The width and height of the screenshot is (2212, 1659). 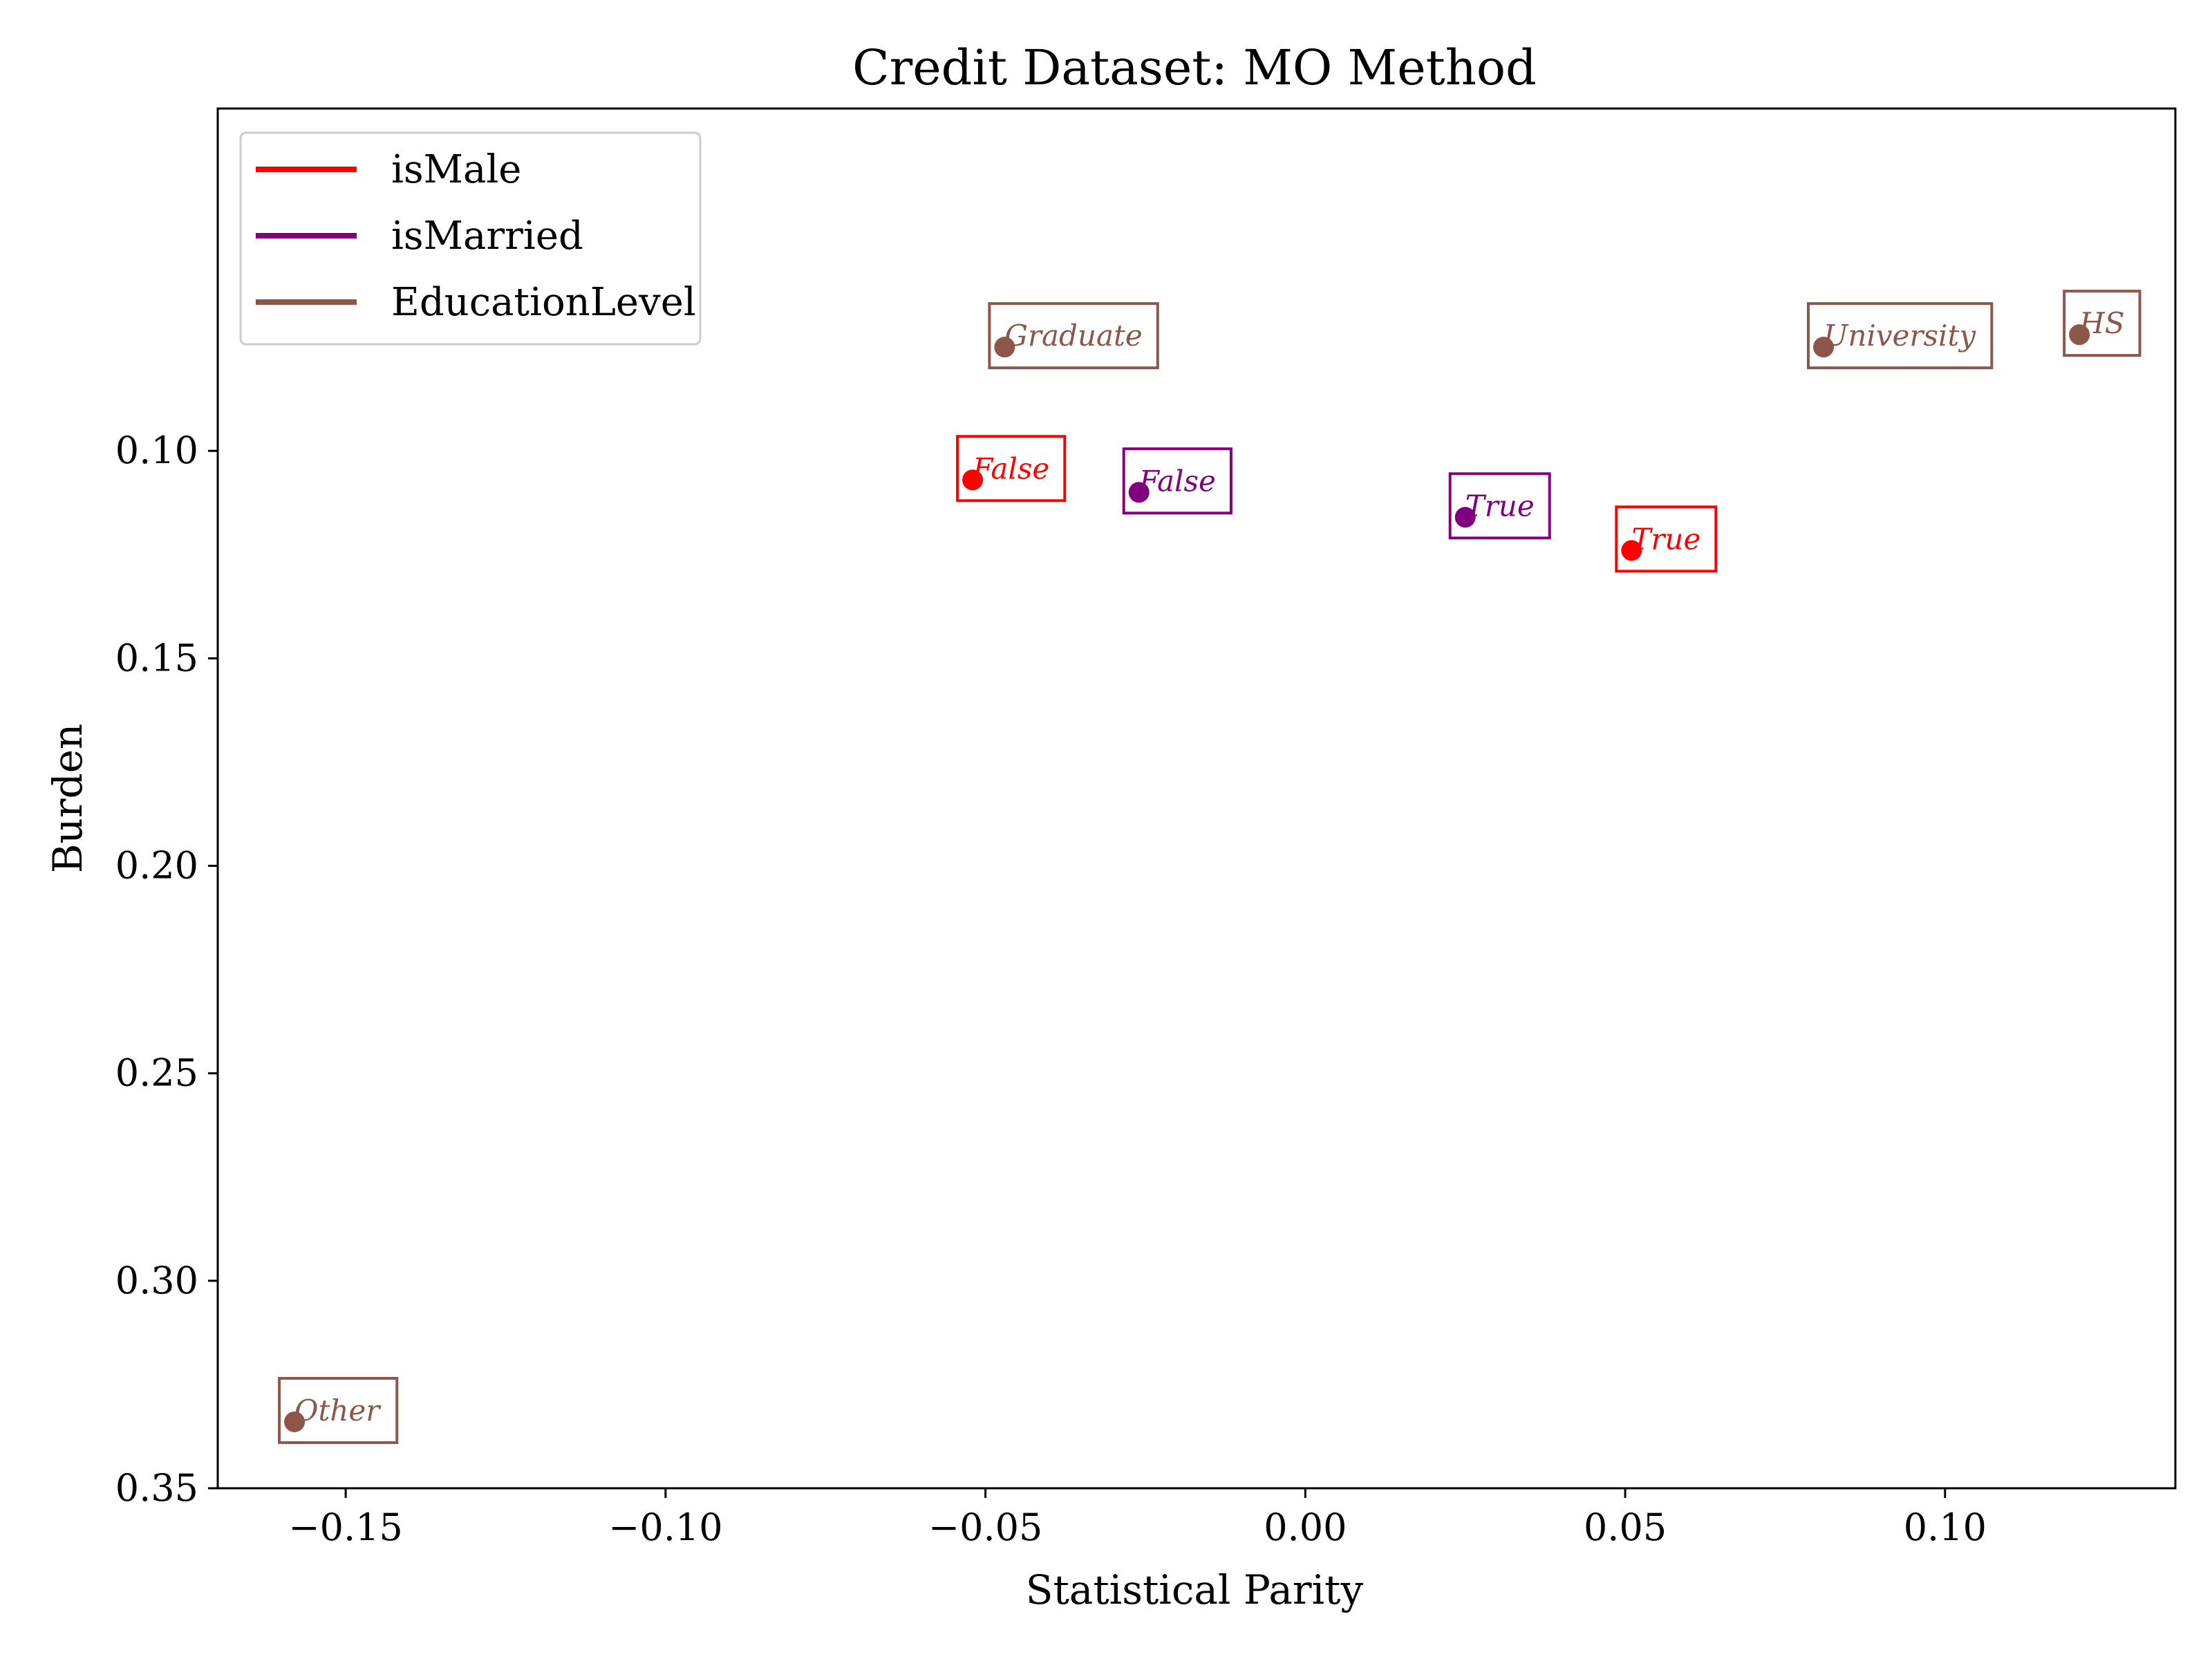 I want to click on point-label: University, so click(x=1900, y=336).